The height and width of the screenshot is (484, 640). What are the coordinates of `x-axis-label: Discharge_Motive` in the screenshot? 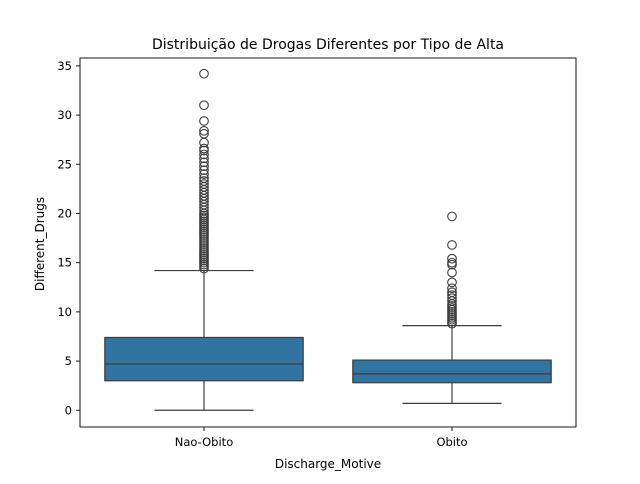 It's located at (328, 464).